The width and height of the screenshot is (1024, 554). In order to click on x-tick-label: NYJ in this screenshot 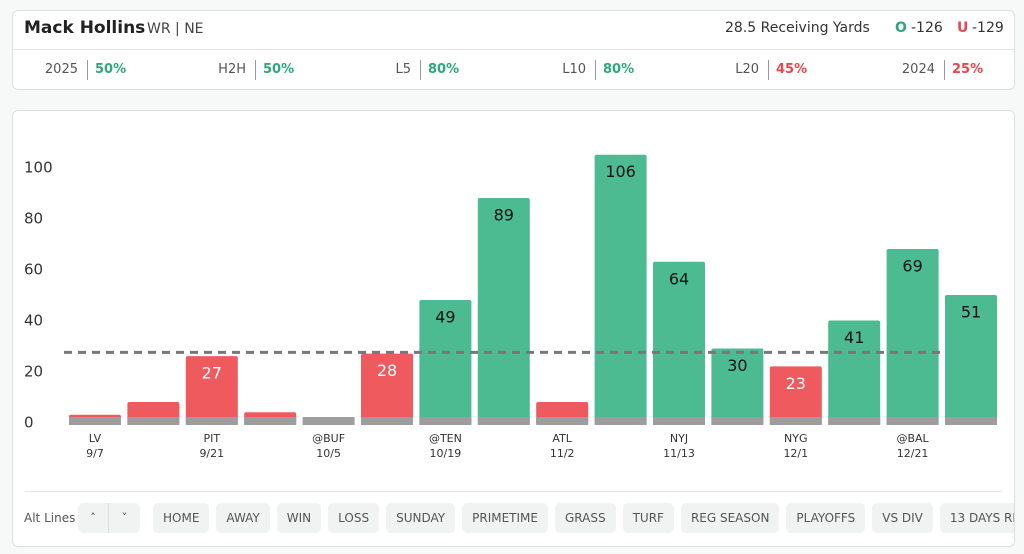, I will do `click(679, 438)`.